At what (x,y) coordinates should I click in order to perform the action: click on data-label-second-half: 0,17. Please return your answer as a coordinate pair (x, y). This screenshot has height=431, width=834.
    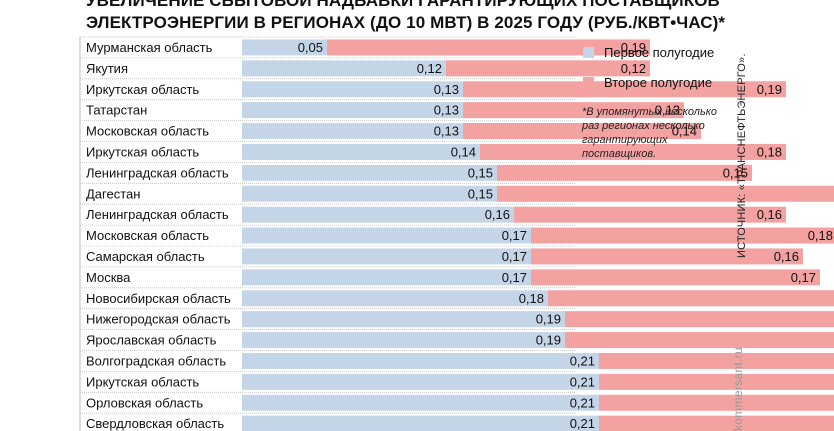
    Looking at the image, I should click on (803, 277).